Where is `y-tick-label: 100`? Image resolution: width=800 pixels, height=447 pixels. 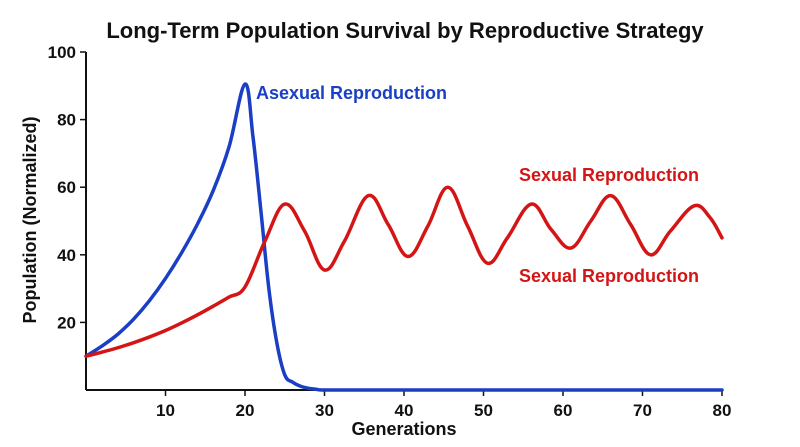 y-tick-label: 100 is located at coordinates (62, 52).